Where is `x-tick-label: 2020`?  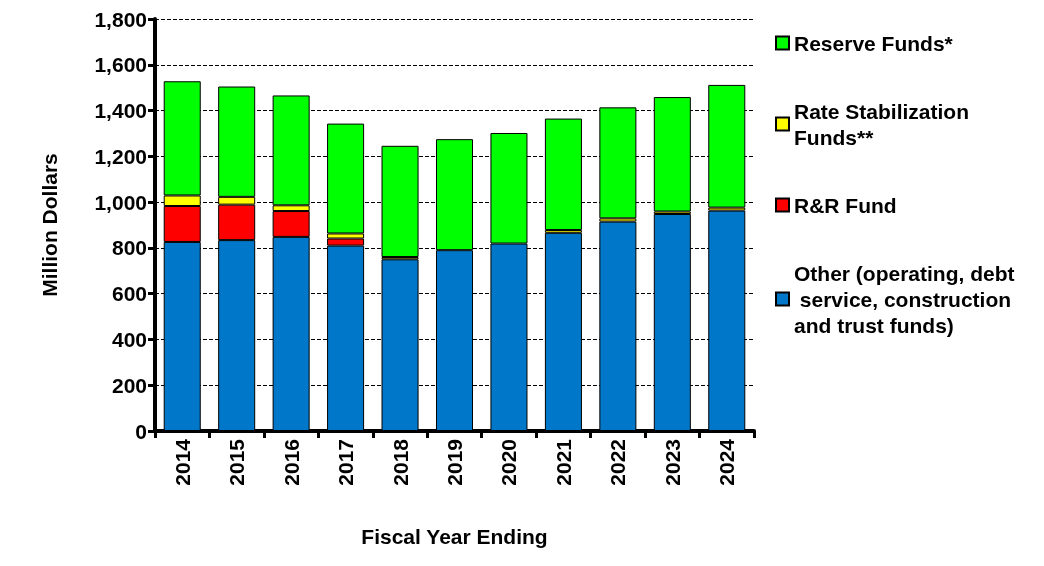
x-tick-label: 2020 is located at coordinates (509, 462).